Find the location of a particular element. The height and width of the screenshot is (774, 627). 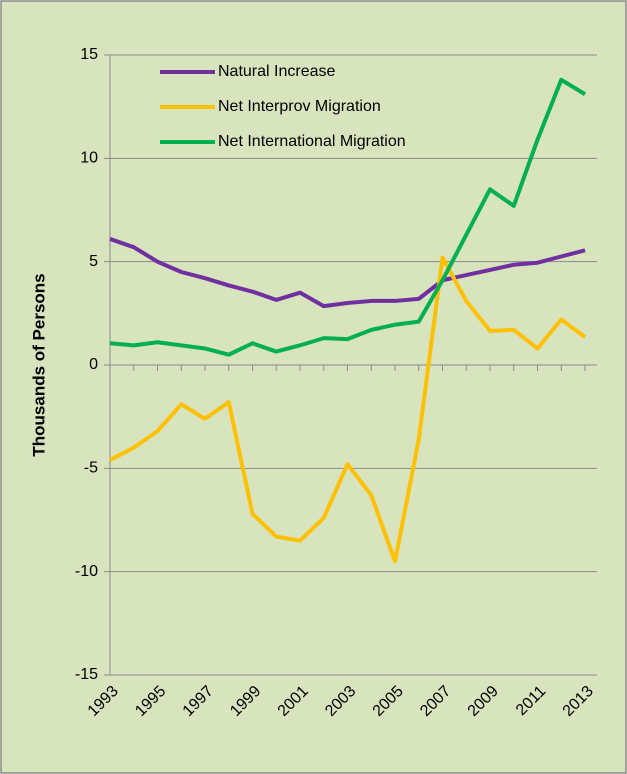

y-tick-label: -10 is located at coordinates (86, 571).